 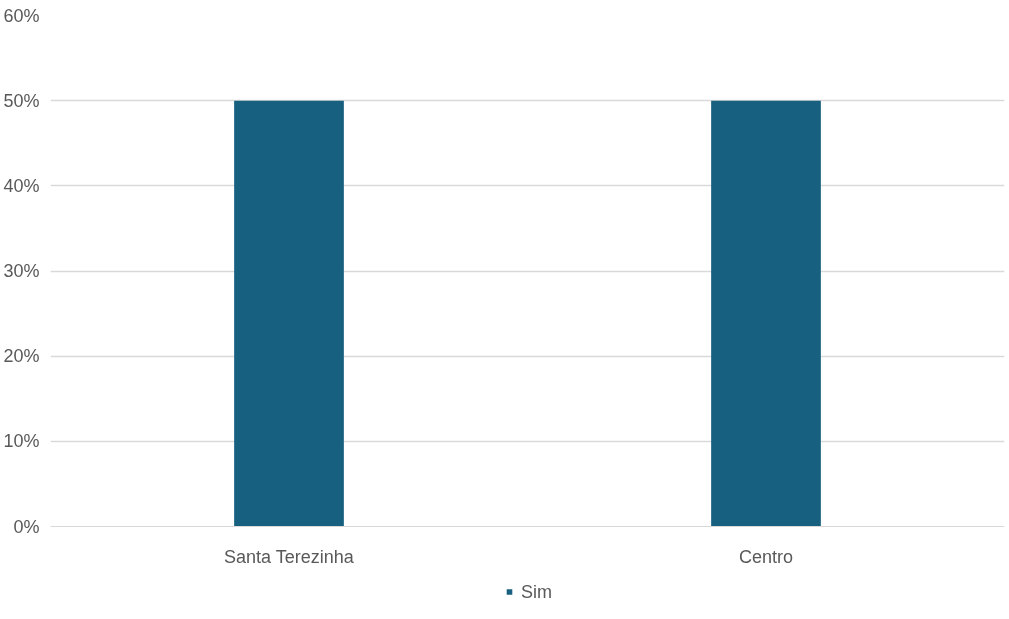 What do you see at coordinates (766, 556) in the screenshot?
I see `x-tick-label: Centro` at bounding box center [766, 556].